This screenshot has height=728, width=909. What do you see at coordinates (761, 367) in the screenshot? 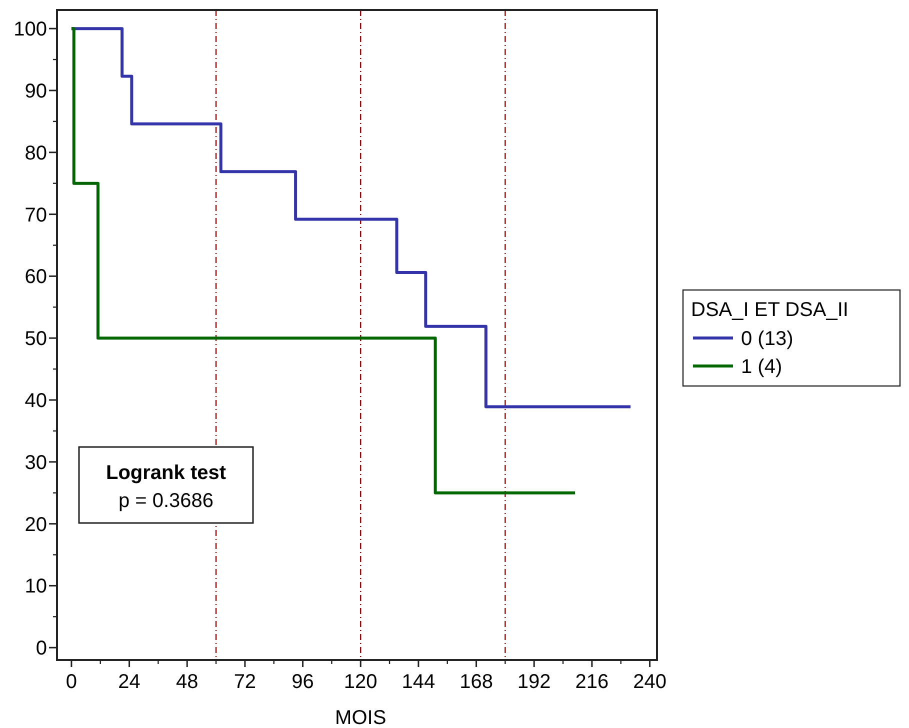
I see `legend-label: 1 (4)` at bounding box center [761, 367].